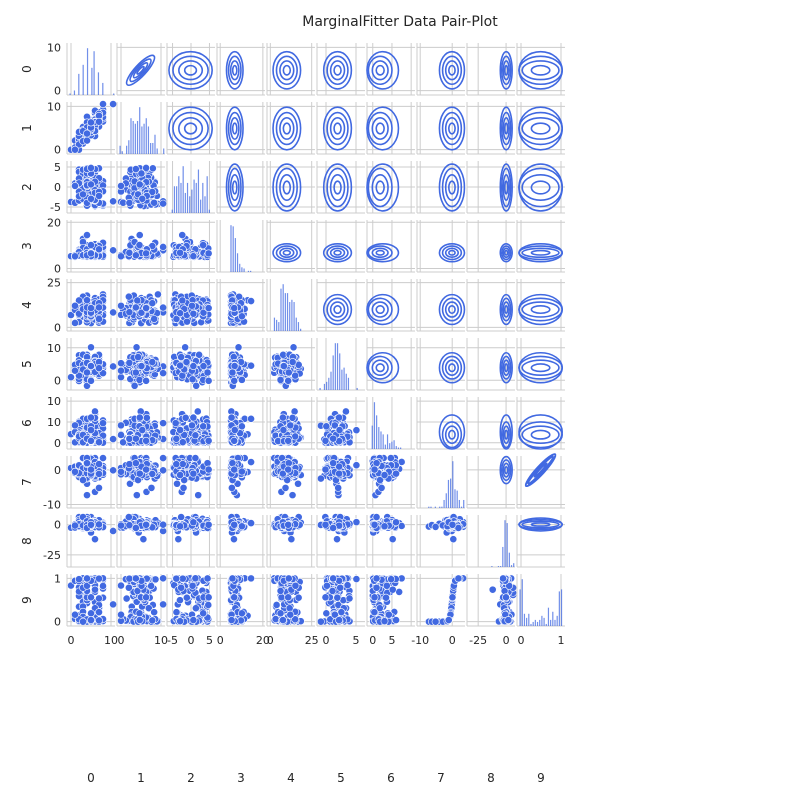  What do you see at coordinates (57, 269) in the screenshot?
I see `y-tick-label: 0` at bounding box center [57, 269].